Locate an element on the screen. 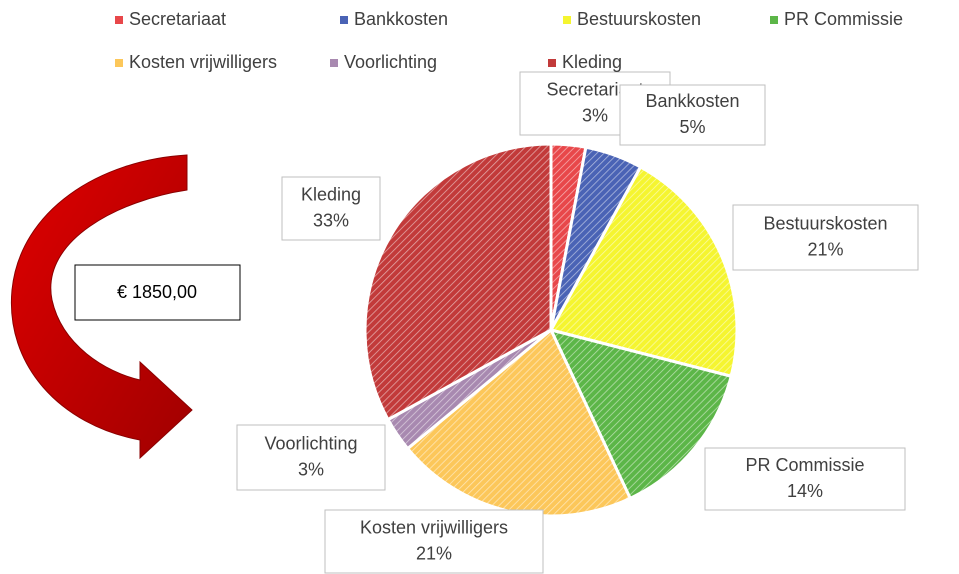 The height and width of the screenshot is (574, 959). data-label-value: 5% is located at coordinates (692, 127).